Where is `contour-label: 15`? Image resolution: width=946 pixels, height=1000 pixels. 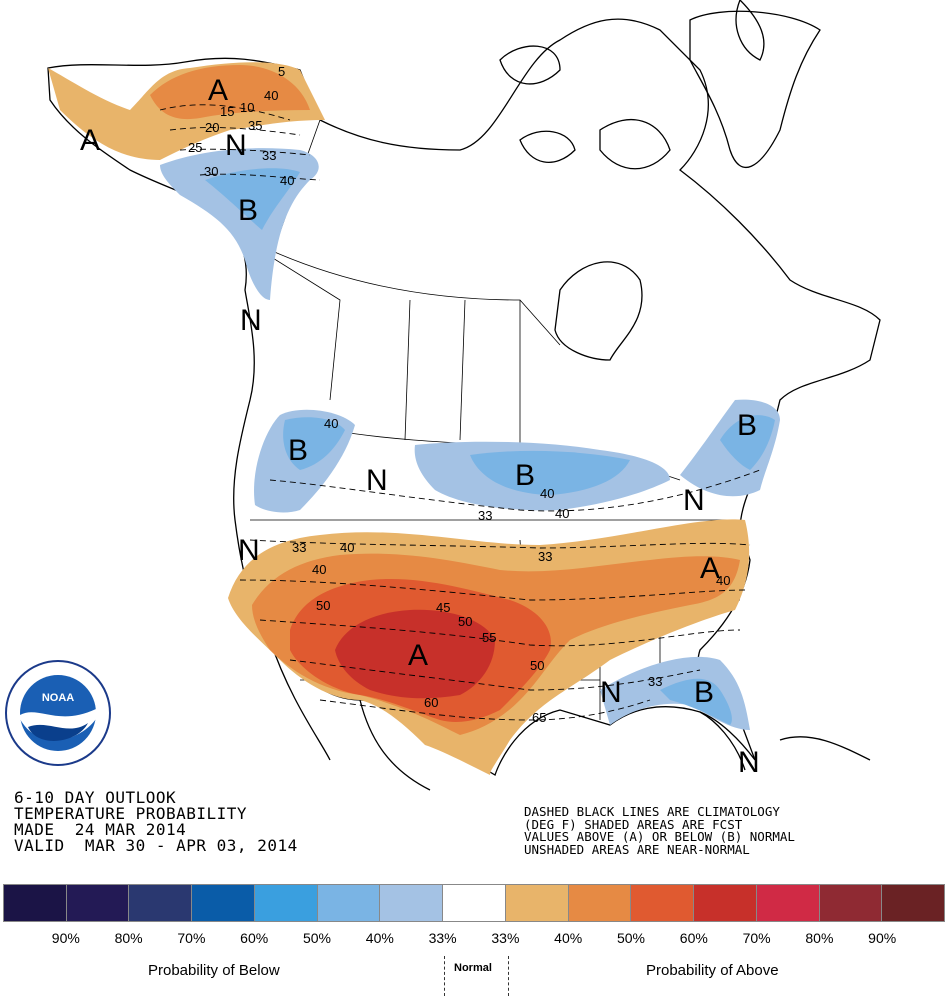
contour-label: 15 is located at coordinates (227, 111).